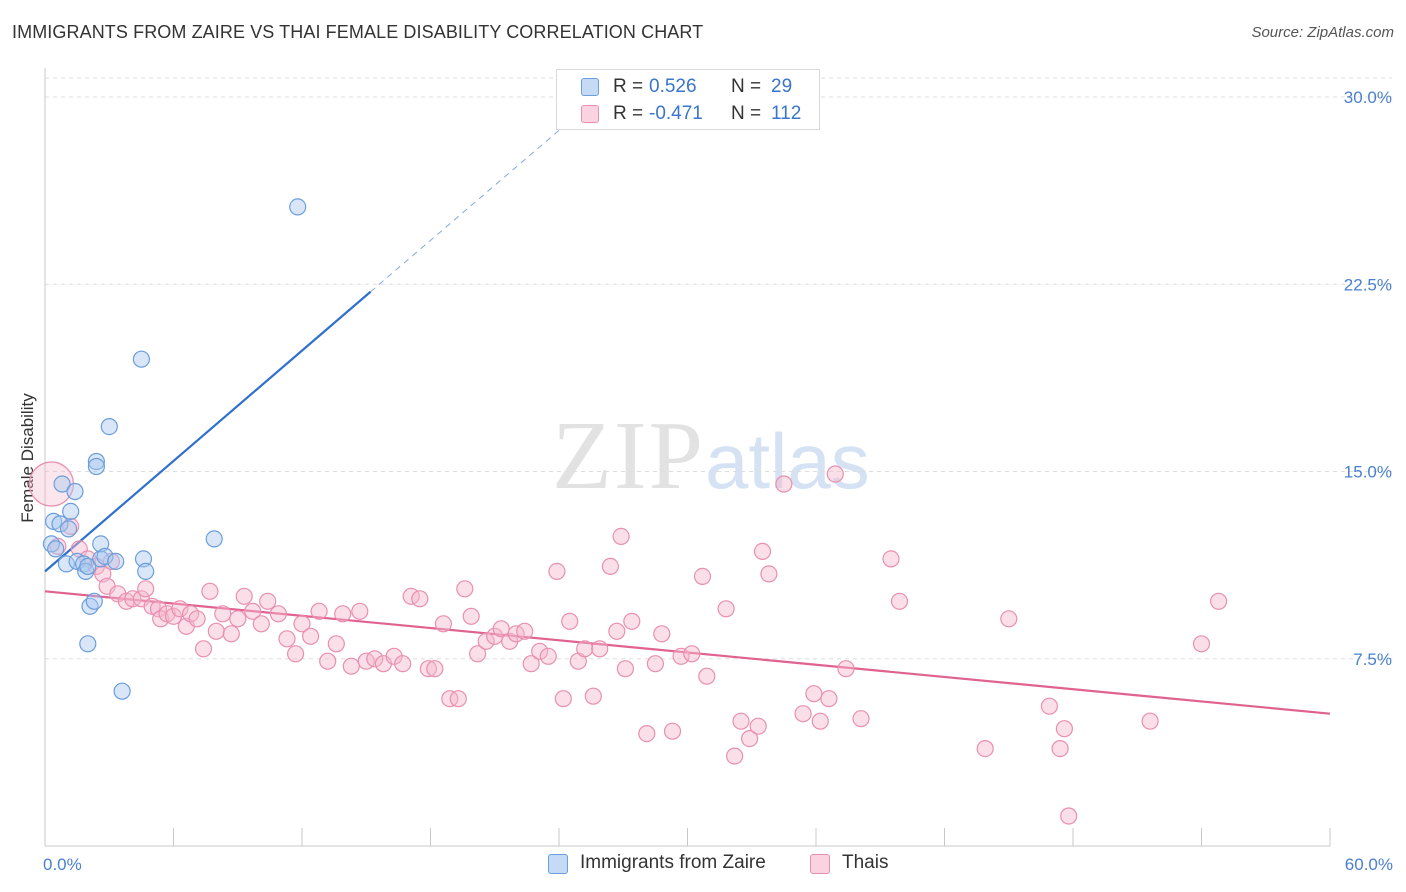 The height and width of the screenshot is (892, 1406). I want to click on watermark: ZIPatlas, so click(711, 456).